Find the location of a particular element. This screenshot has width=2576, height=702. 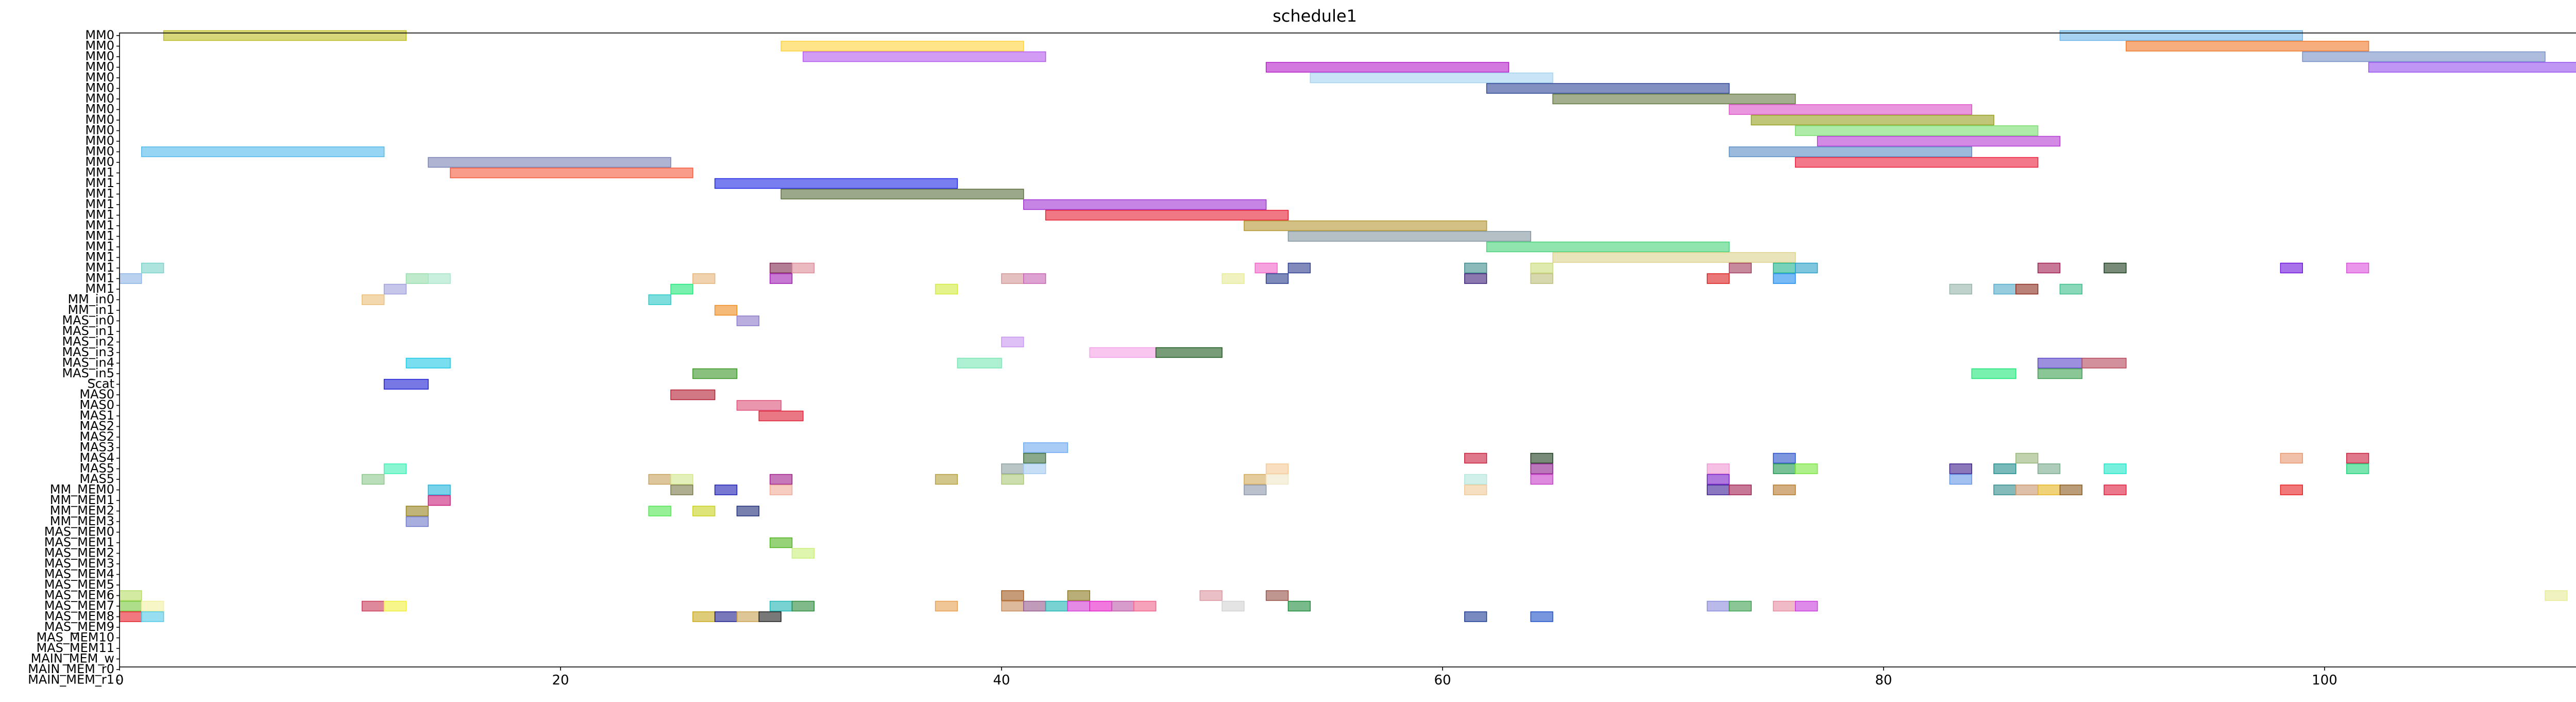

x-tick-label: 80 is located at coordinates (1883, 680).